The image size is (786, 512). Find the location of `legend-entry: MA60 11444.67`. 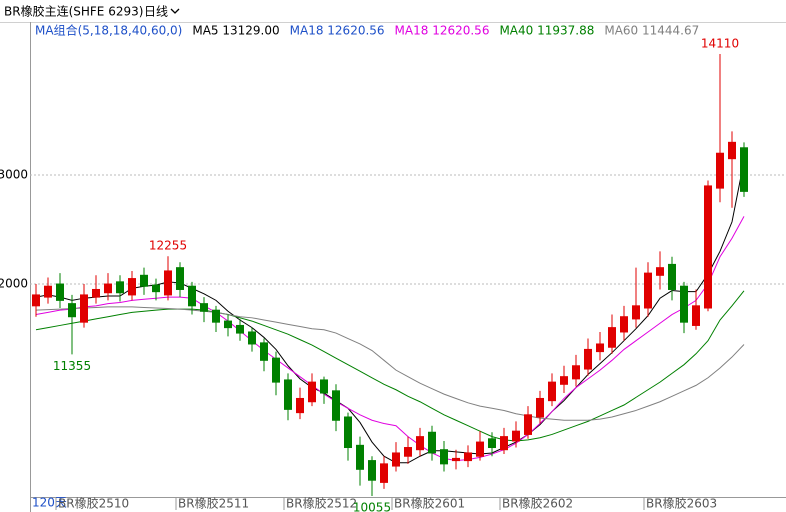

legend-entry: MA60 11444.67 is located at coordinates (651, 31).